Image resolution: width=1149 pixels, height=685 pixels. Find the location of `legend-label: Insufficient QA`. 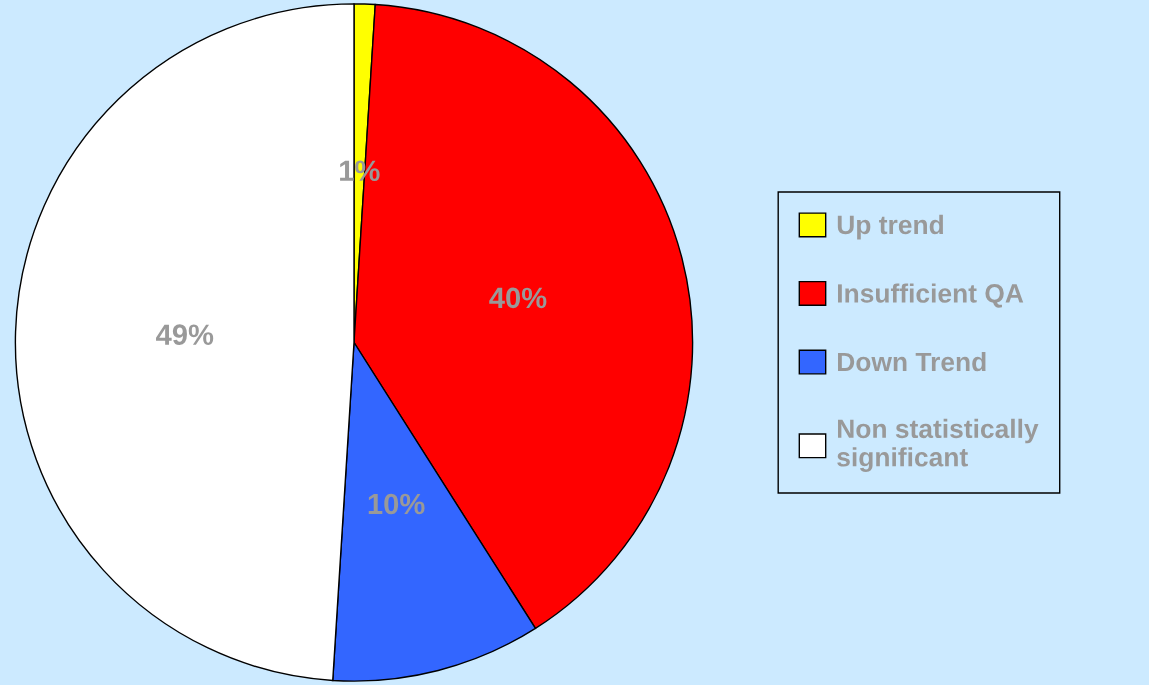

legend-label: Insufficient QA is located at coordinates (931, 295).